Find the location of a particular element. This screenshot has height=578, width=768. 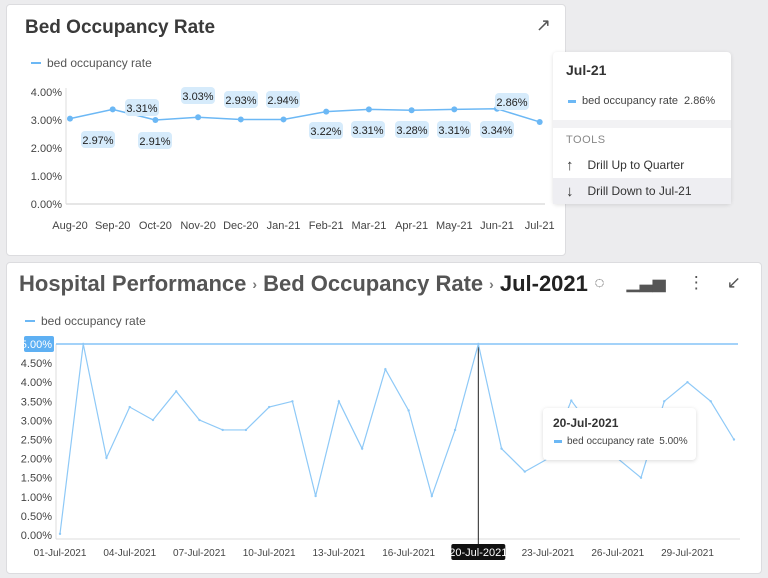

drill-down-item: ↓ Drill Down to Jul-21 is located at coordinates (642, 191).